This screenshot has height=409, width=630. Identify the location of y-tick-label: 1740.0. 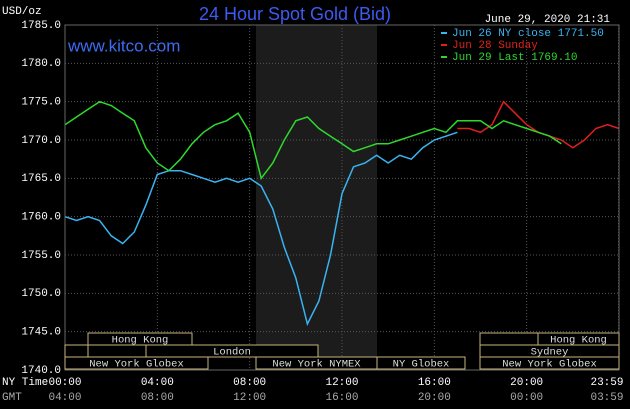
(41, 371).